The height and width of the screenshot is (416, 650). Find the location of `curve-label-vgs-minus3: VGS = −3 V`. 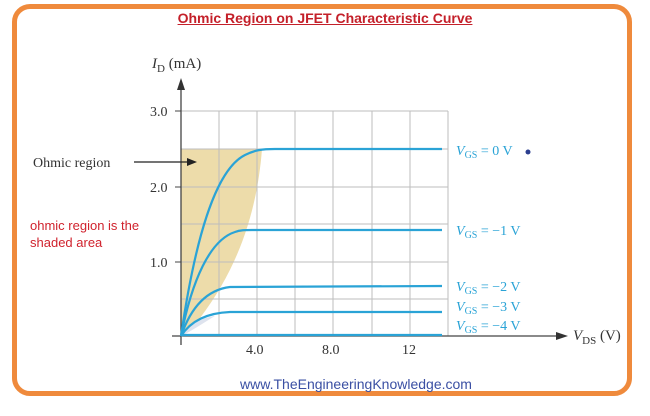

curve-label-vgs-minus3: VGS = −3 V is located at coordinates (488, 308).